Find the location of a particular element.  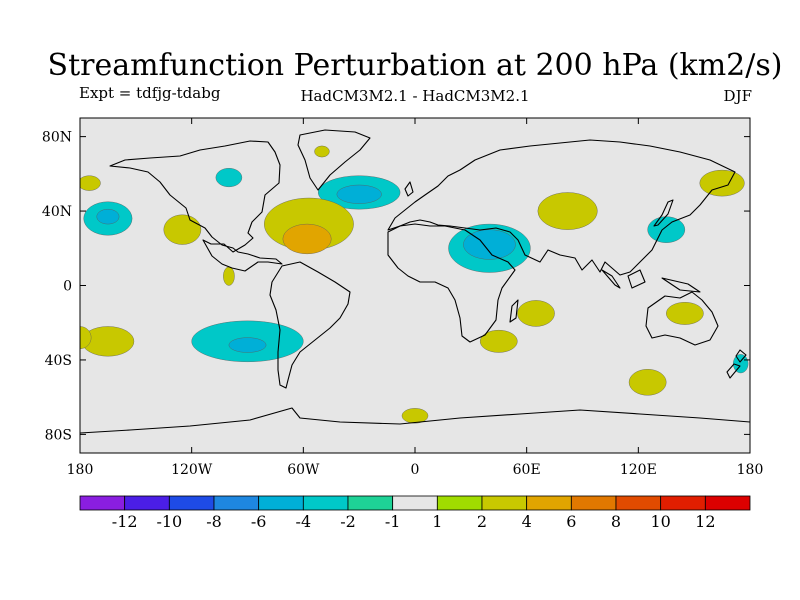

colorbar: -12 -10 -8 -6 -4 -2 -1 1 2 4 6 8 10 12 is located at coordinates (415, 513).